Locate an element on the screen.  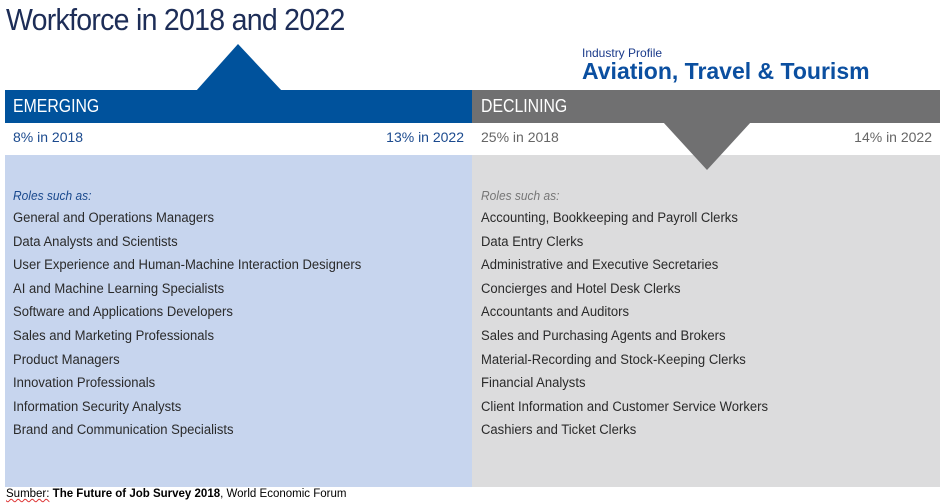
list-item: Innovation Professionals is located at coordinates (84, 383).